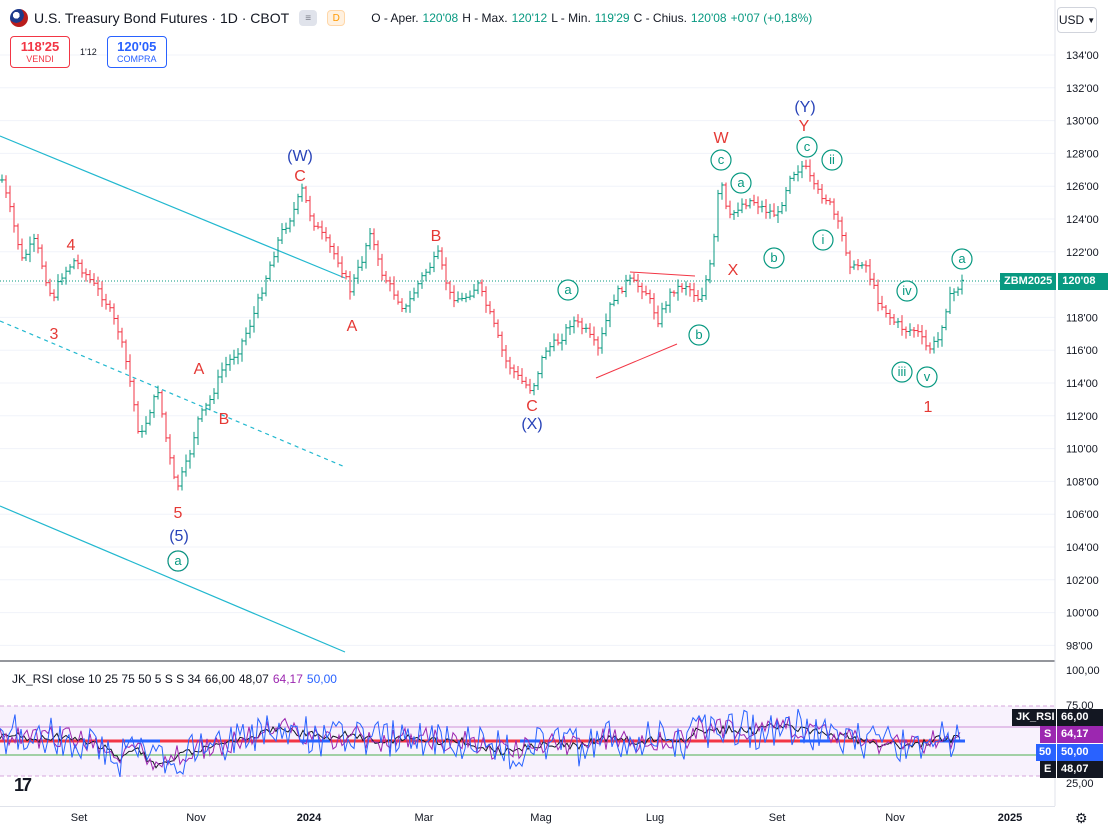  Describe the element at coordinates (541, 818) in the screenshot. I see `time-label-mag: Mag` at that location.